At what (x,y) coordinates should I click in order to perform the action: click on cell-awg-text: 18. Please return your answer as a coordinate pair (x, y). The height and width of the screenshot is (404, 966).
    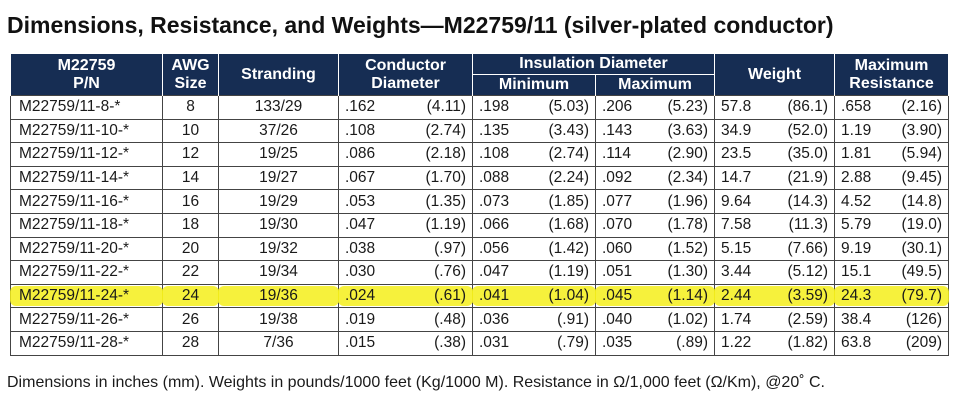
    Looking at the image, I should click on (190, 225).